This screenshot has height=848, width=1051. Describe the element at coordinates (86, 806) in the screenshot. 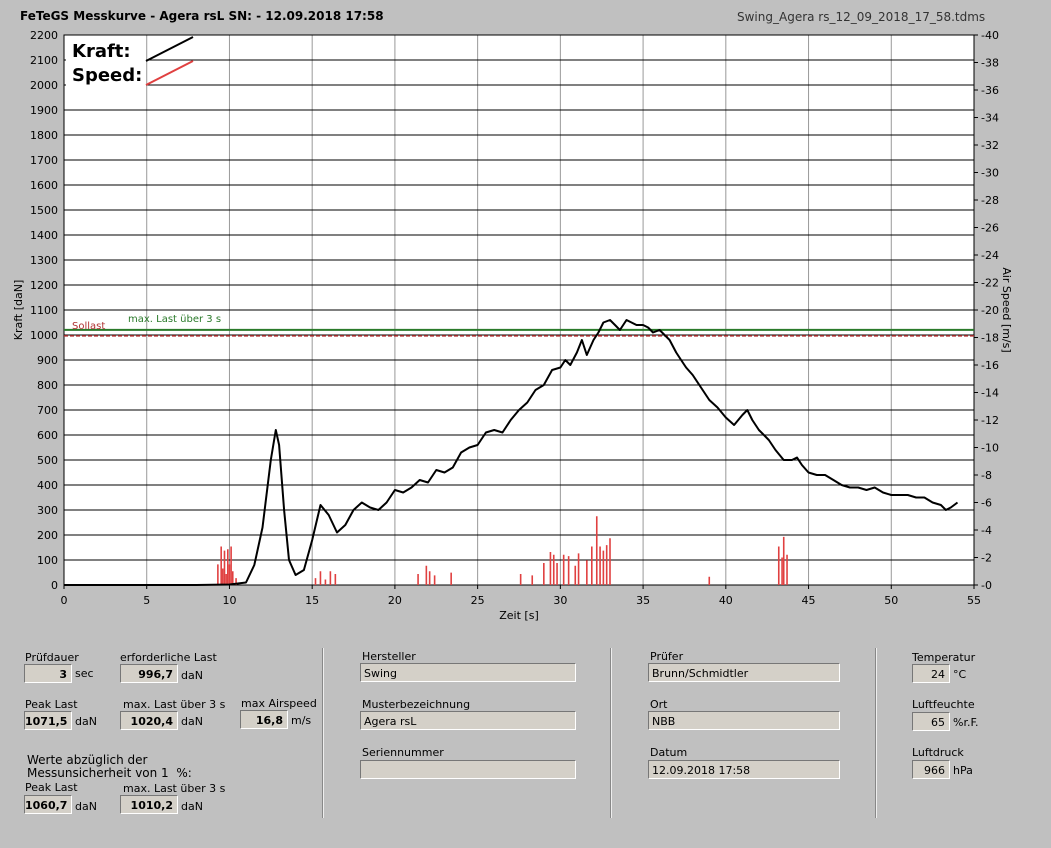

I see `peak-last-corr-unit: daN` at that location.